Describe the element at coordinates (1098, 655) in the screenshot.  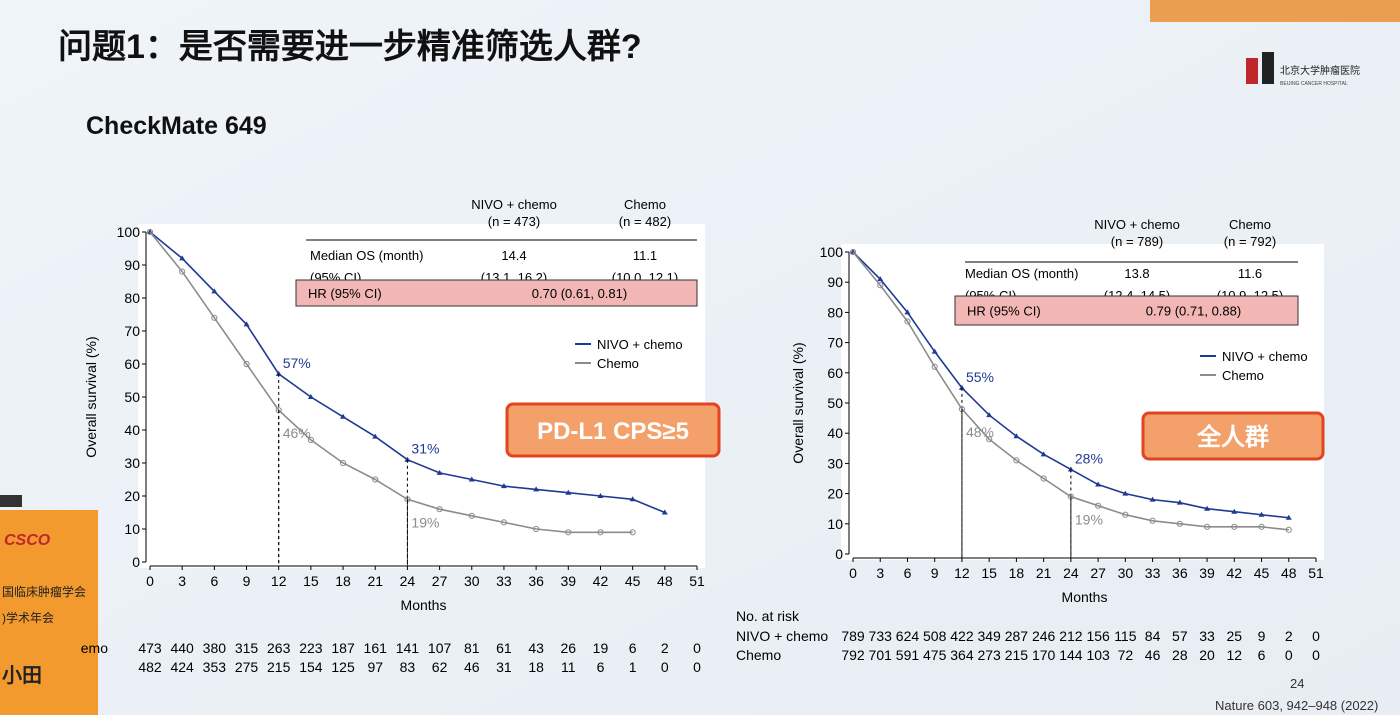
I see `risk-count: 103` at that location.